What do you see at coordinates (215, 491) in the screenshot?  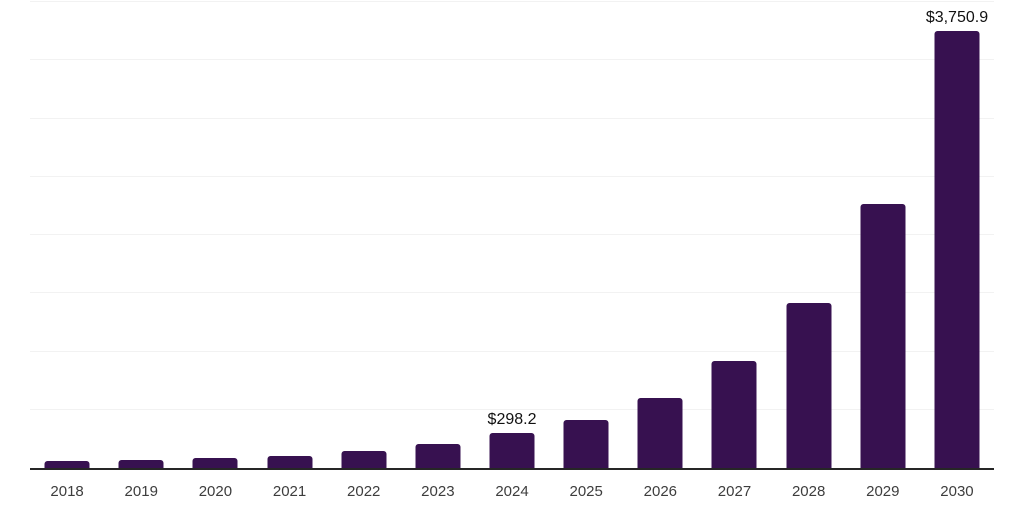 I see `x-tick-label-2020: 2020` at bounding box center [215, 491].